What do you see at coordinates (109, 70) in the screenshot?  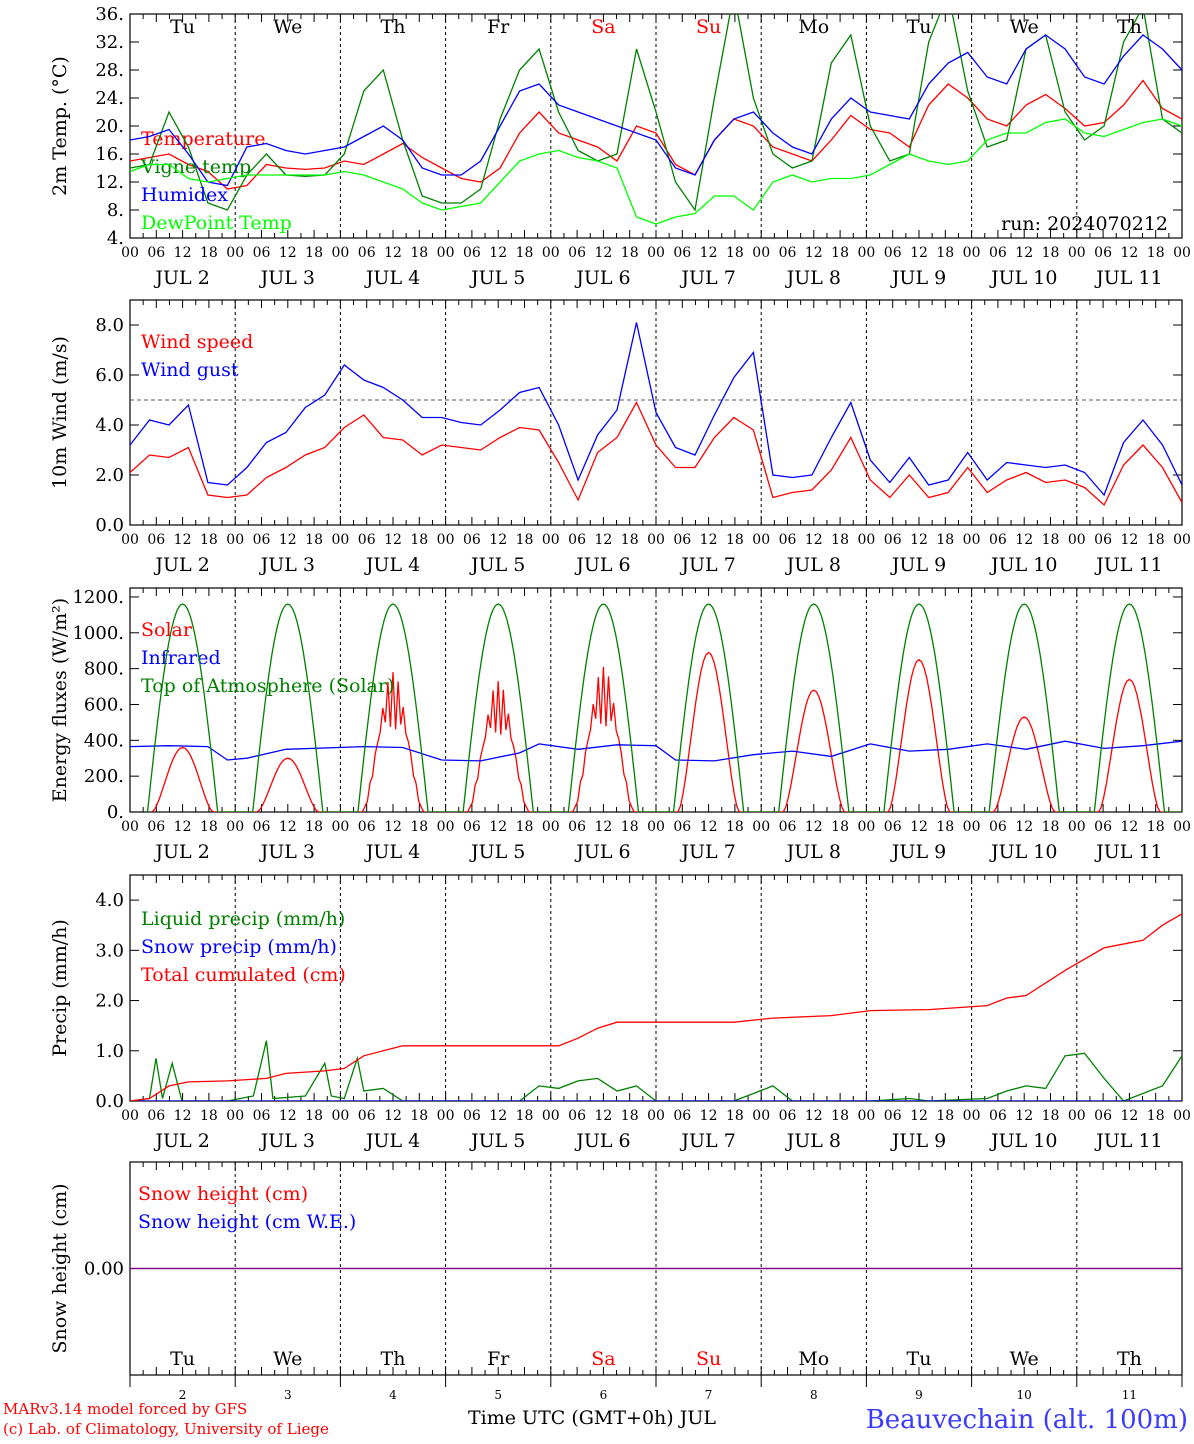 I see `y-tick-label: 28.` at bounding box center [109, 70].